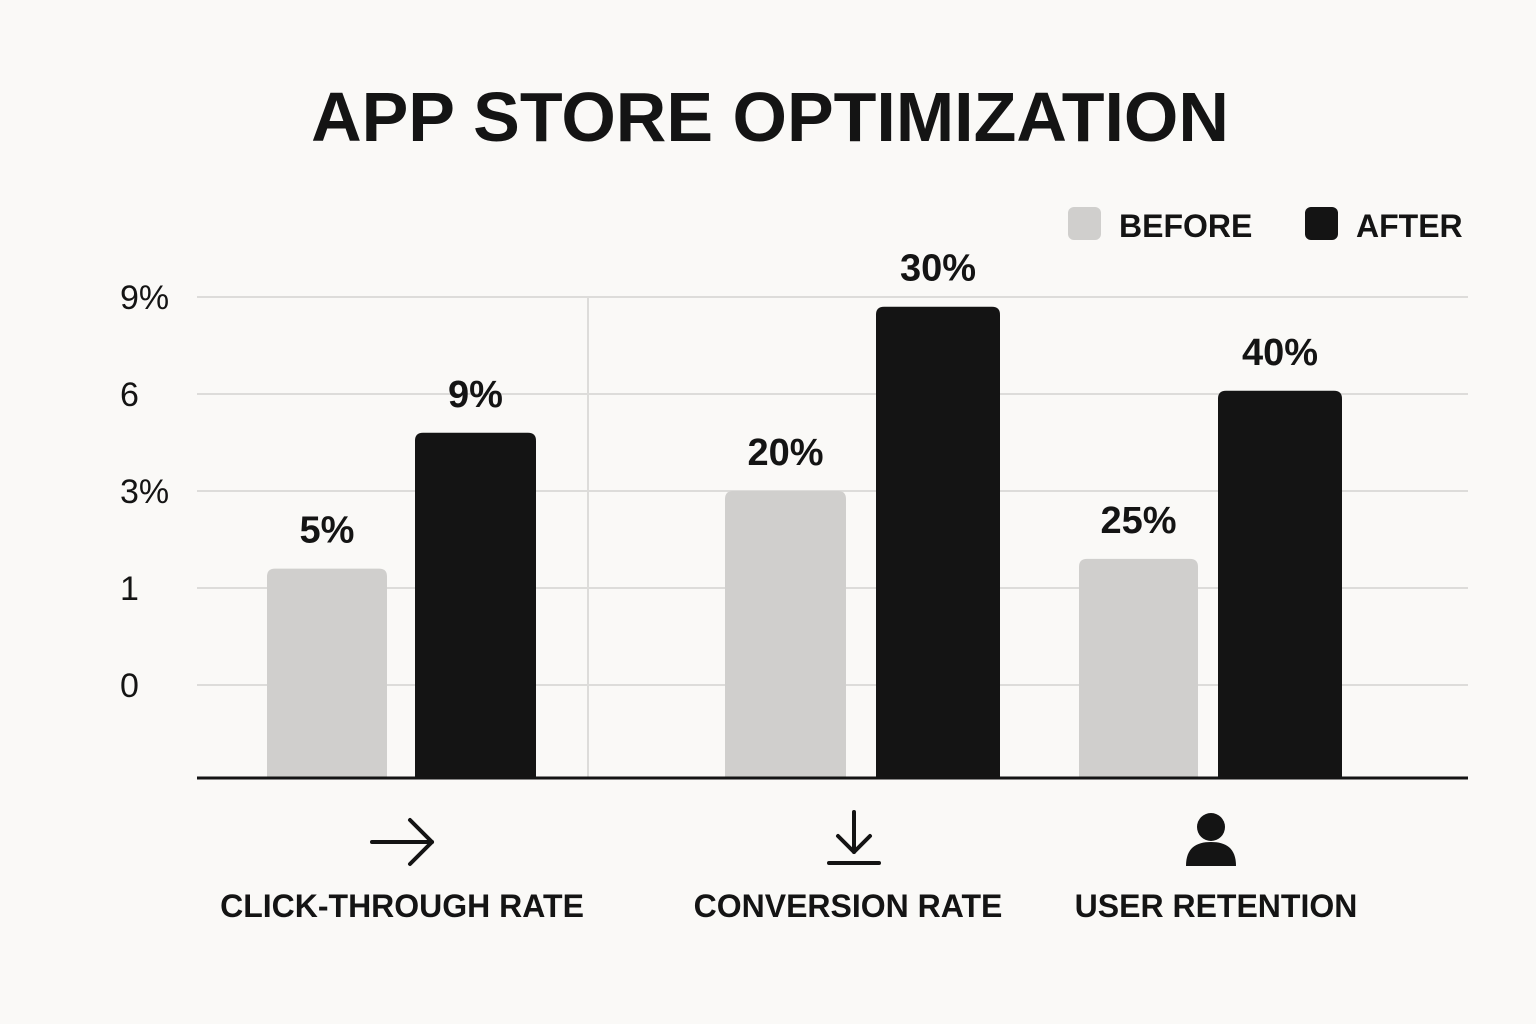 The height and width of the screenshot is (1024, 1536). I want to click on value-label-after-click-through-rate: 9%, so click(475, 395).